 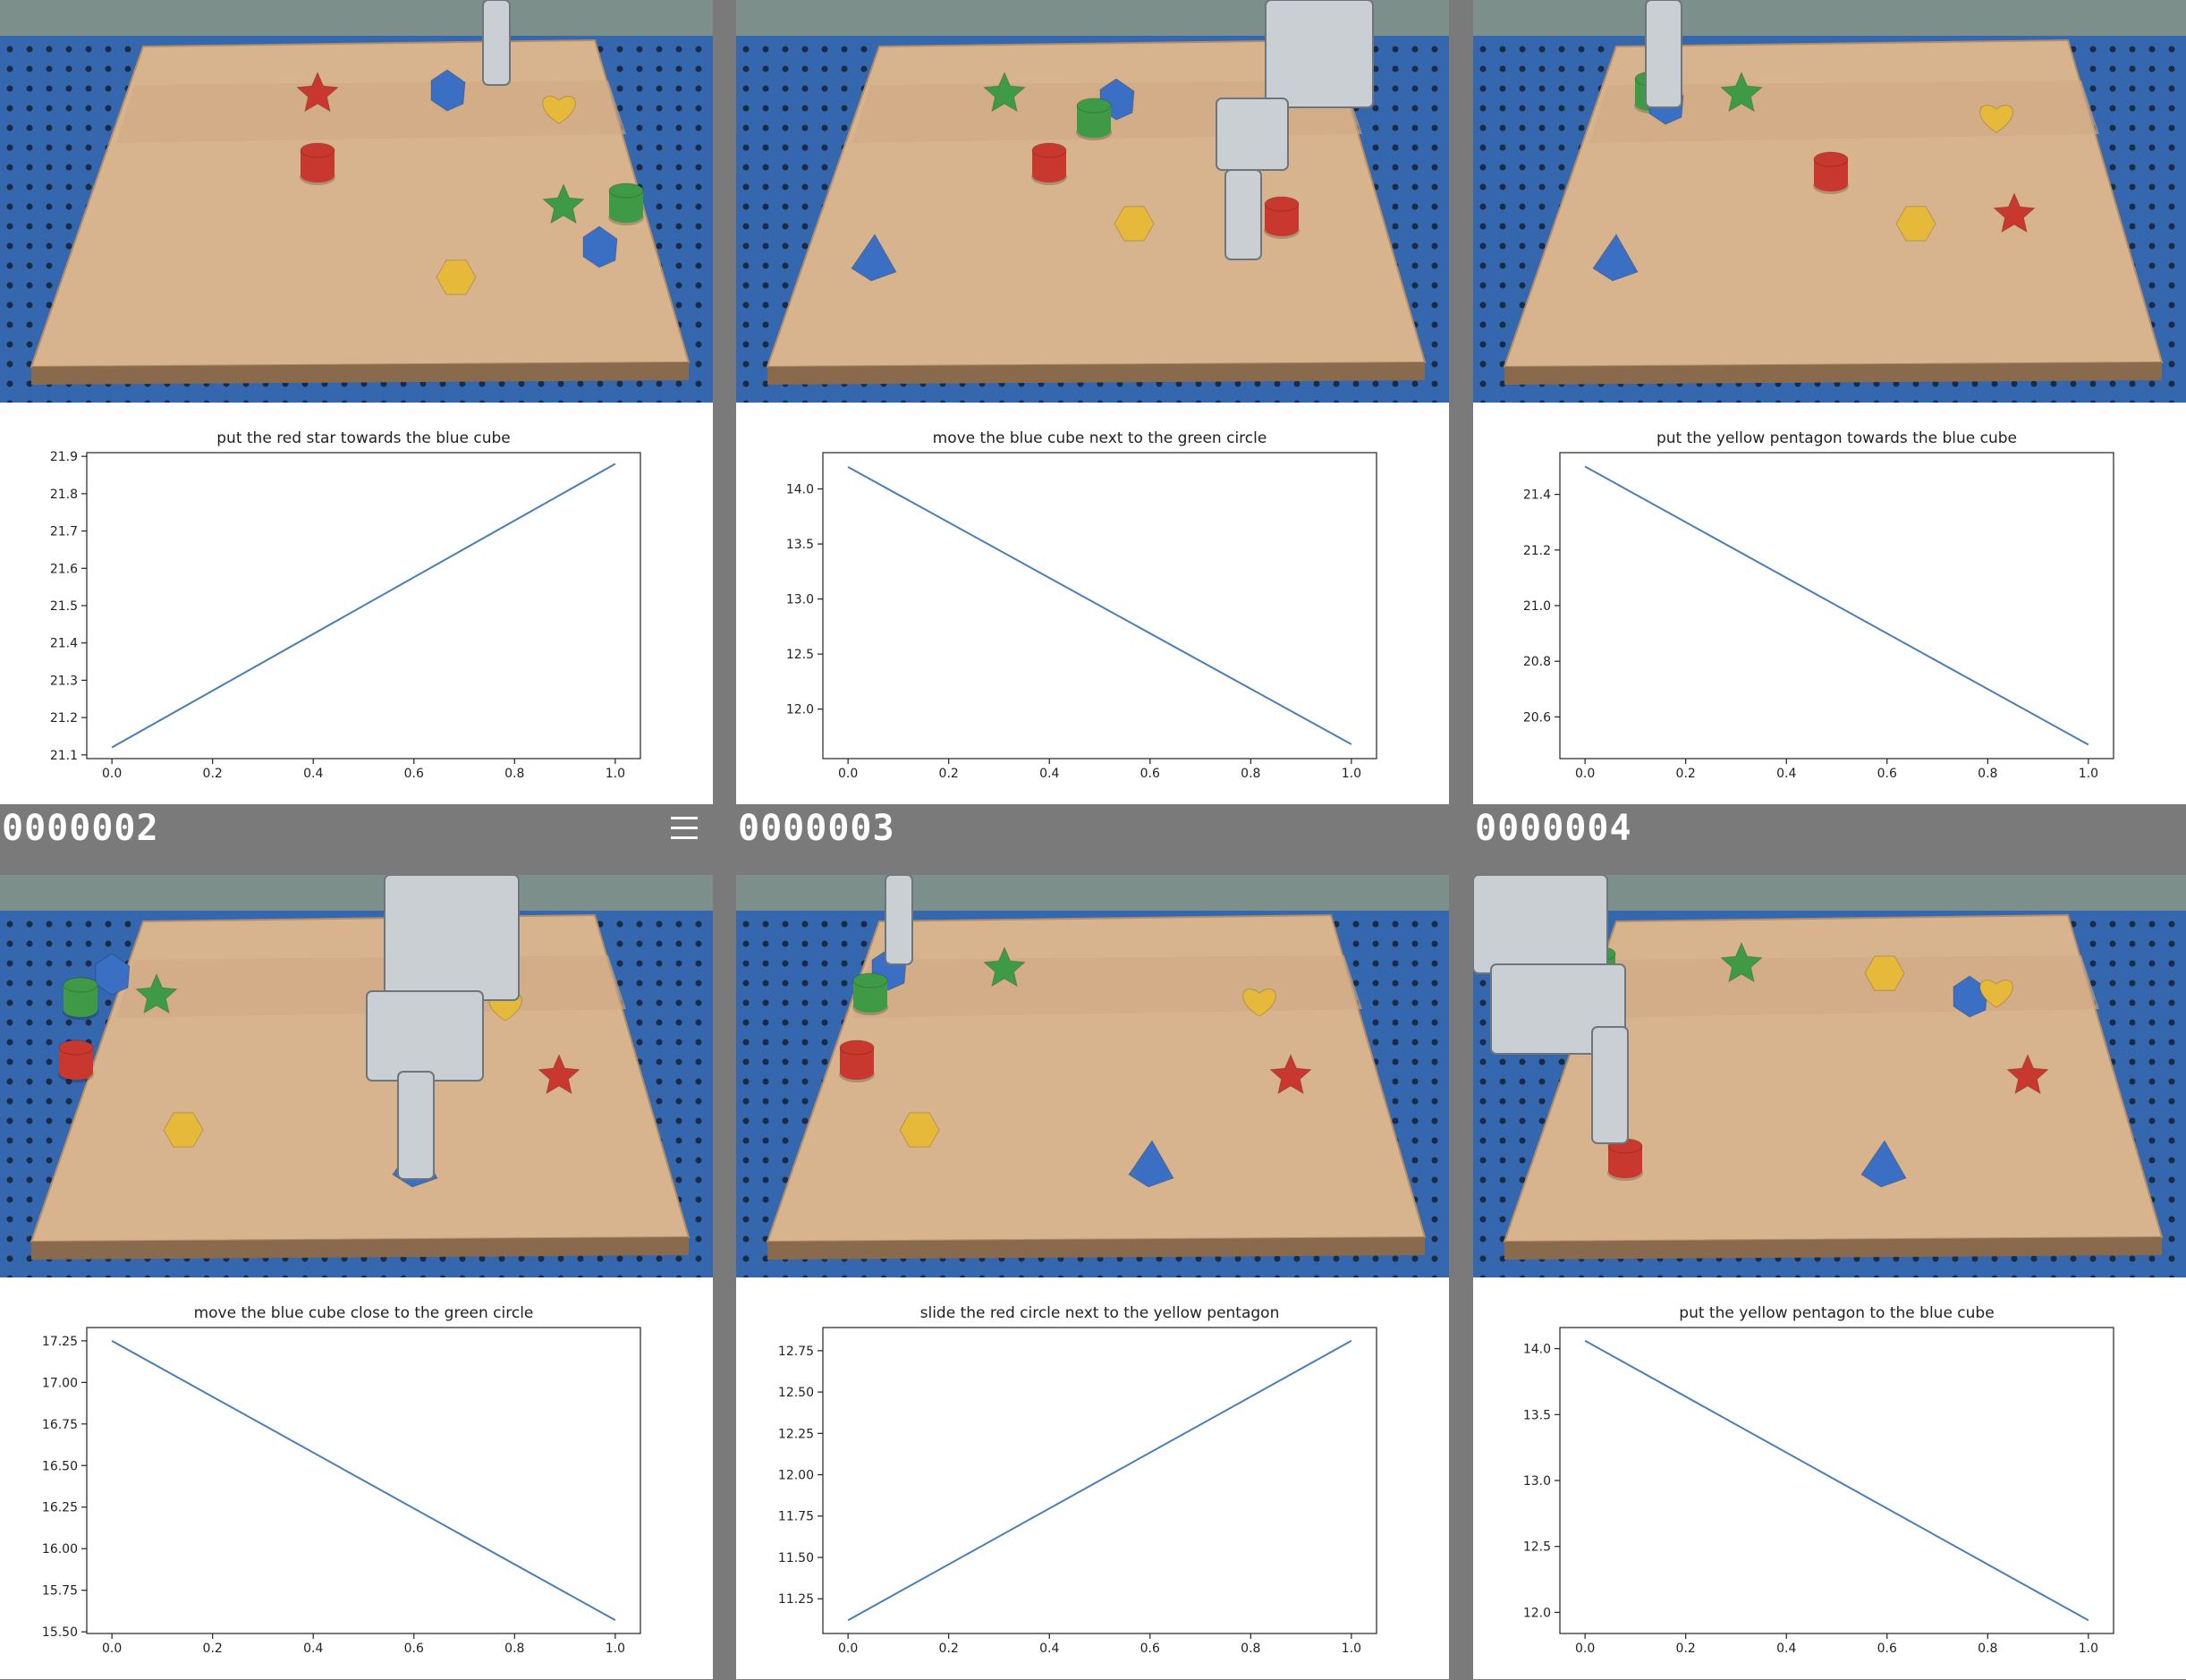 I want to click on y-tick-label: 15.75, so click(x=60, y=1591).